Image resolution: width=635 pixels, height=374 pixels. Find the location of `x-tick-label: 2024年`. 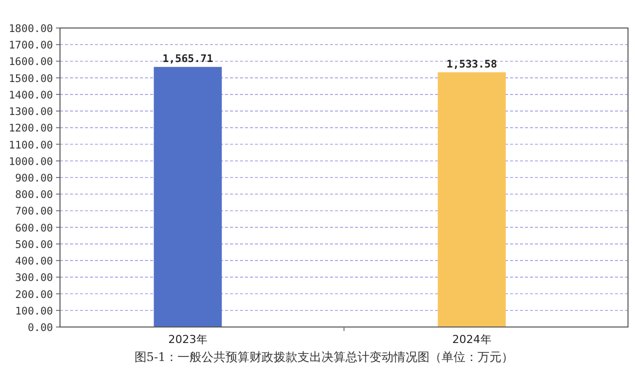

x-tick-label: 2024年 is located at coordinates (472, 339).